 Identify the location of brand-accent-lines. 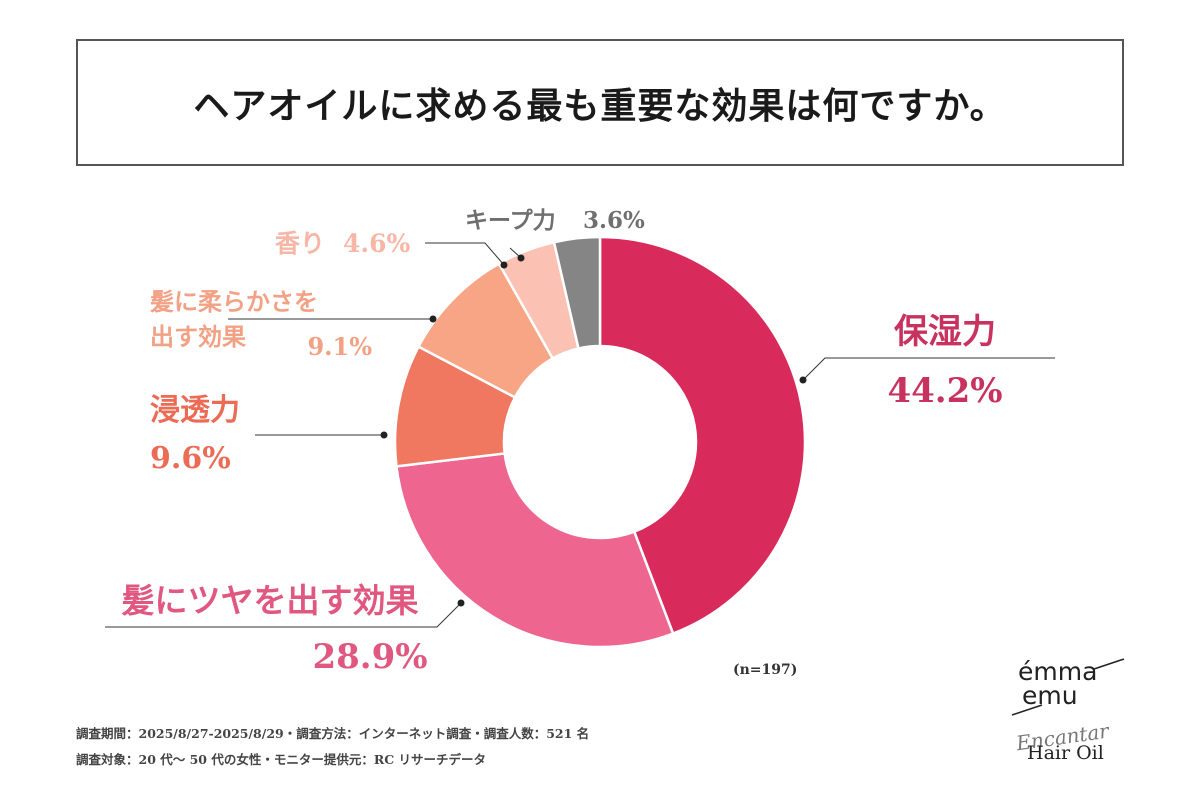
(1068, 687).